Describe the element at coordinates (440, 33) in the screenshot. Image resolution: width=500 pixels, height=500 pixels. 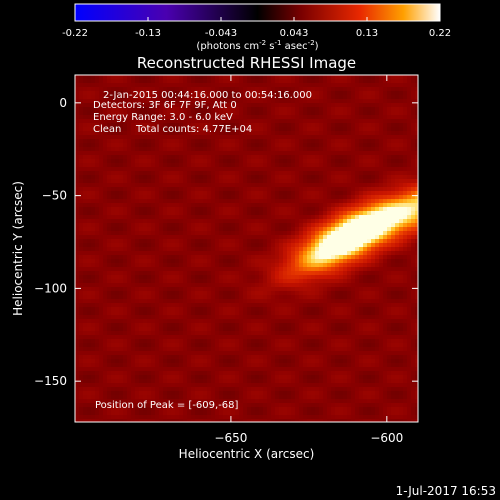
I see `colorbar-tick-label: 0.22` at that location.